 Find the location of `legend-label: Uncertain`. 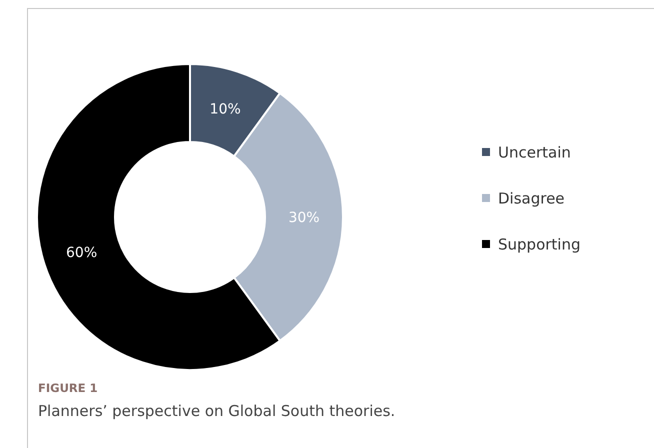

legend-label: Uncertain is located at coordinates (534, 152).